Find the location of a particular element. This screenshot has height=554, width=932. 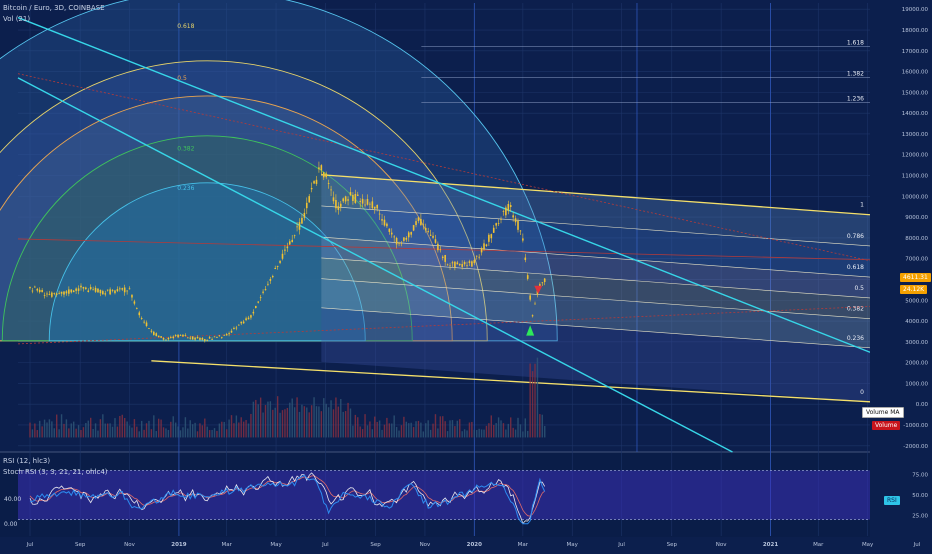

price-axis-tick-label: 13000.00 is located at coordinates (915, 135).